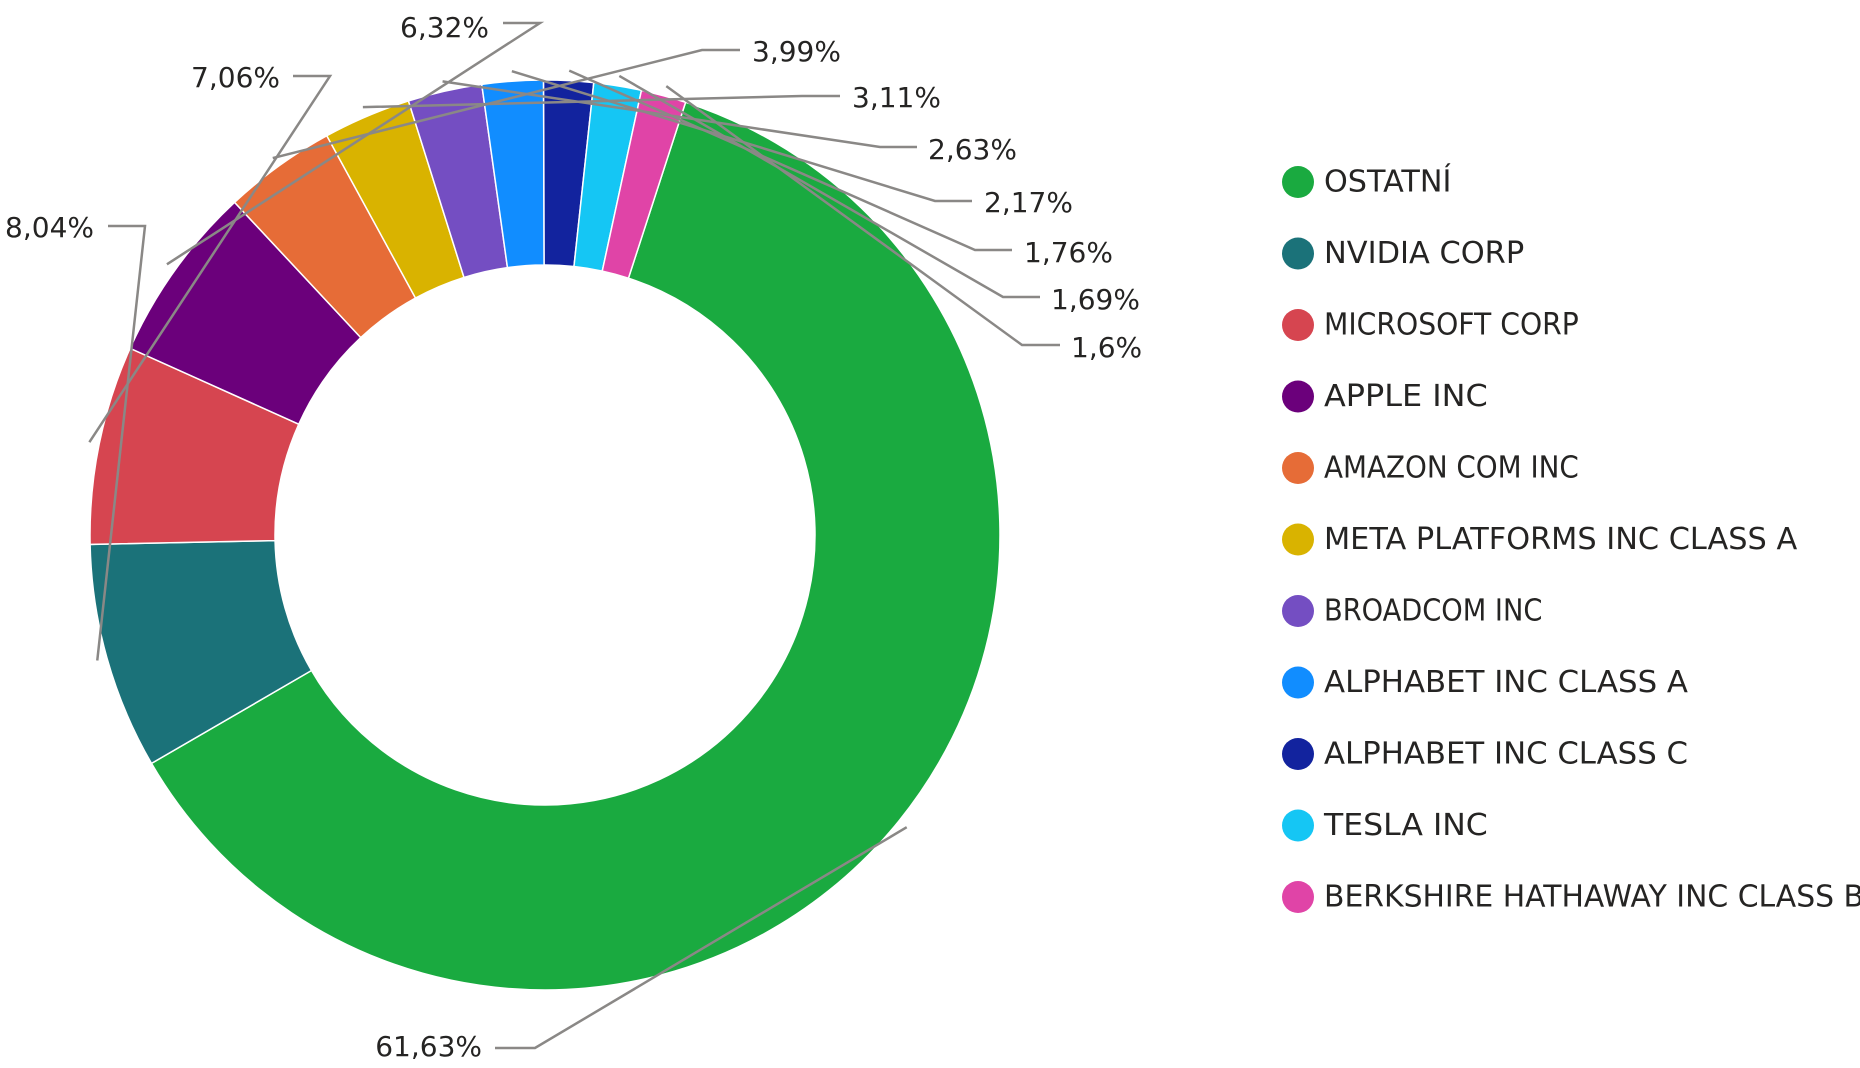 The width and height of the screenshot is (1860, 1068). I want to click on legend-item-11: BERKSHIRE HATHAWAY INC CLASS B, so click(1571, 897).